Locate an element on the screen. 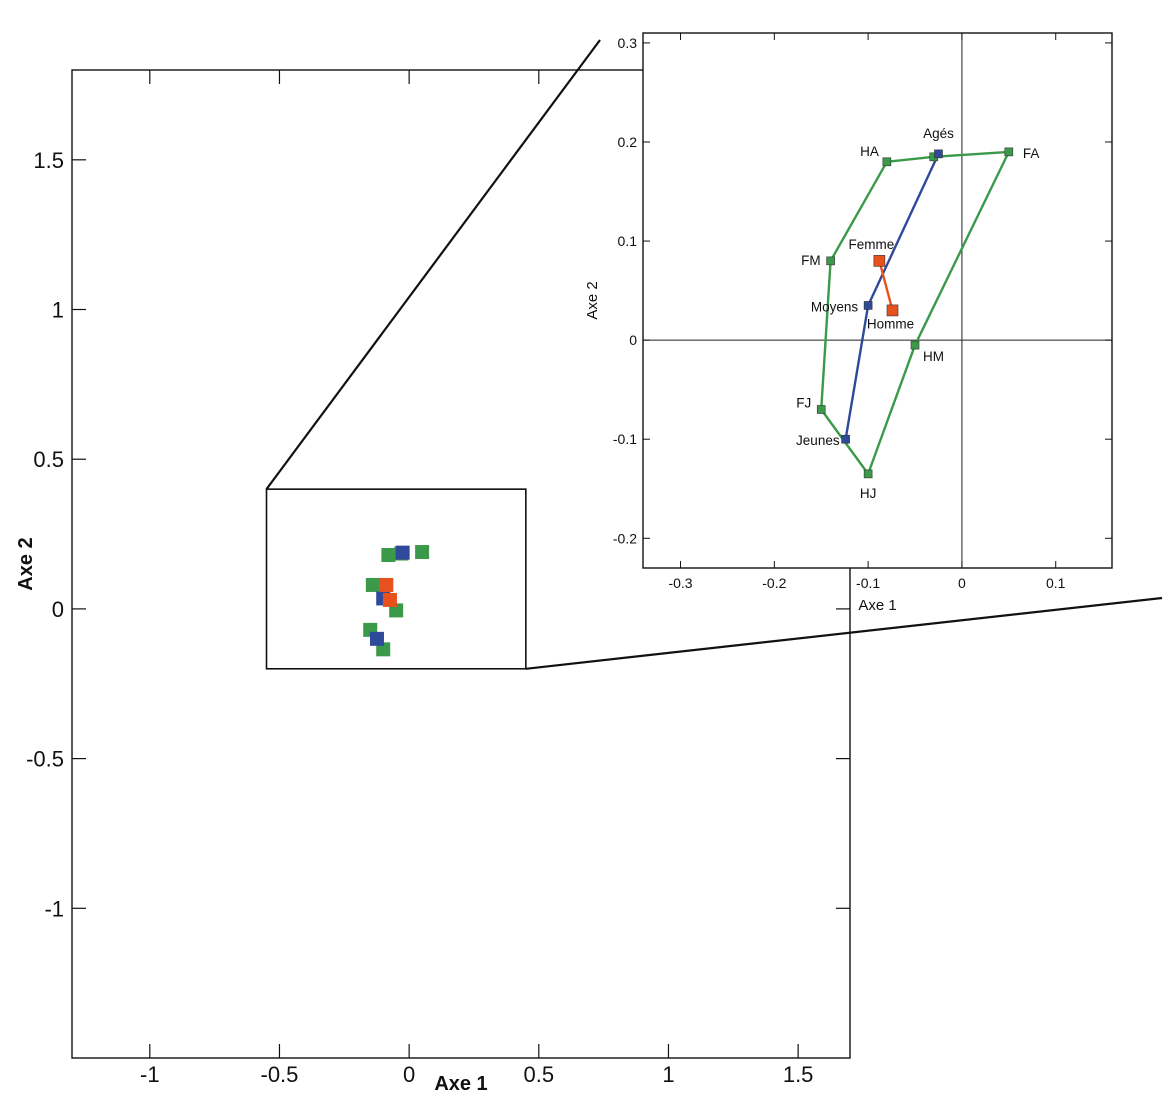 The width and height of the screenshot is (1175, 1103). main-x-tick-label: 1.5 is located at coordinates (798, 1074).